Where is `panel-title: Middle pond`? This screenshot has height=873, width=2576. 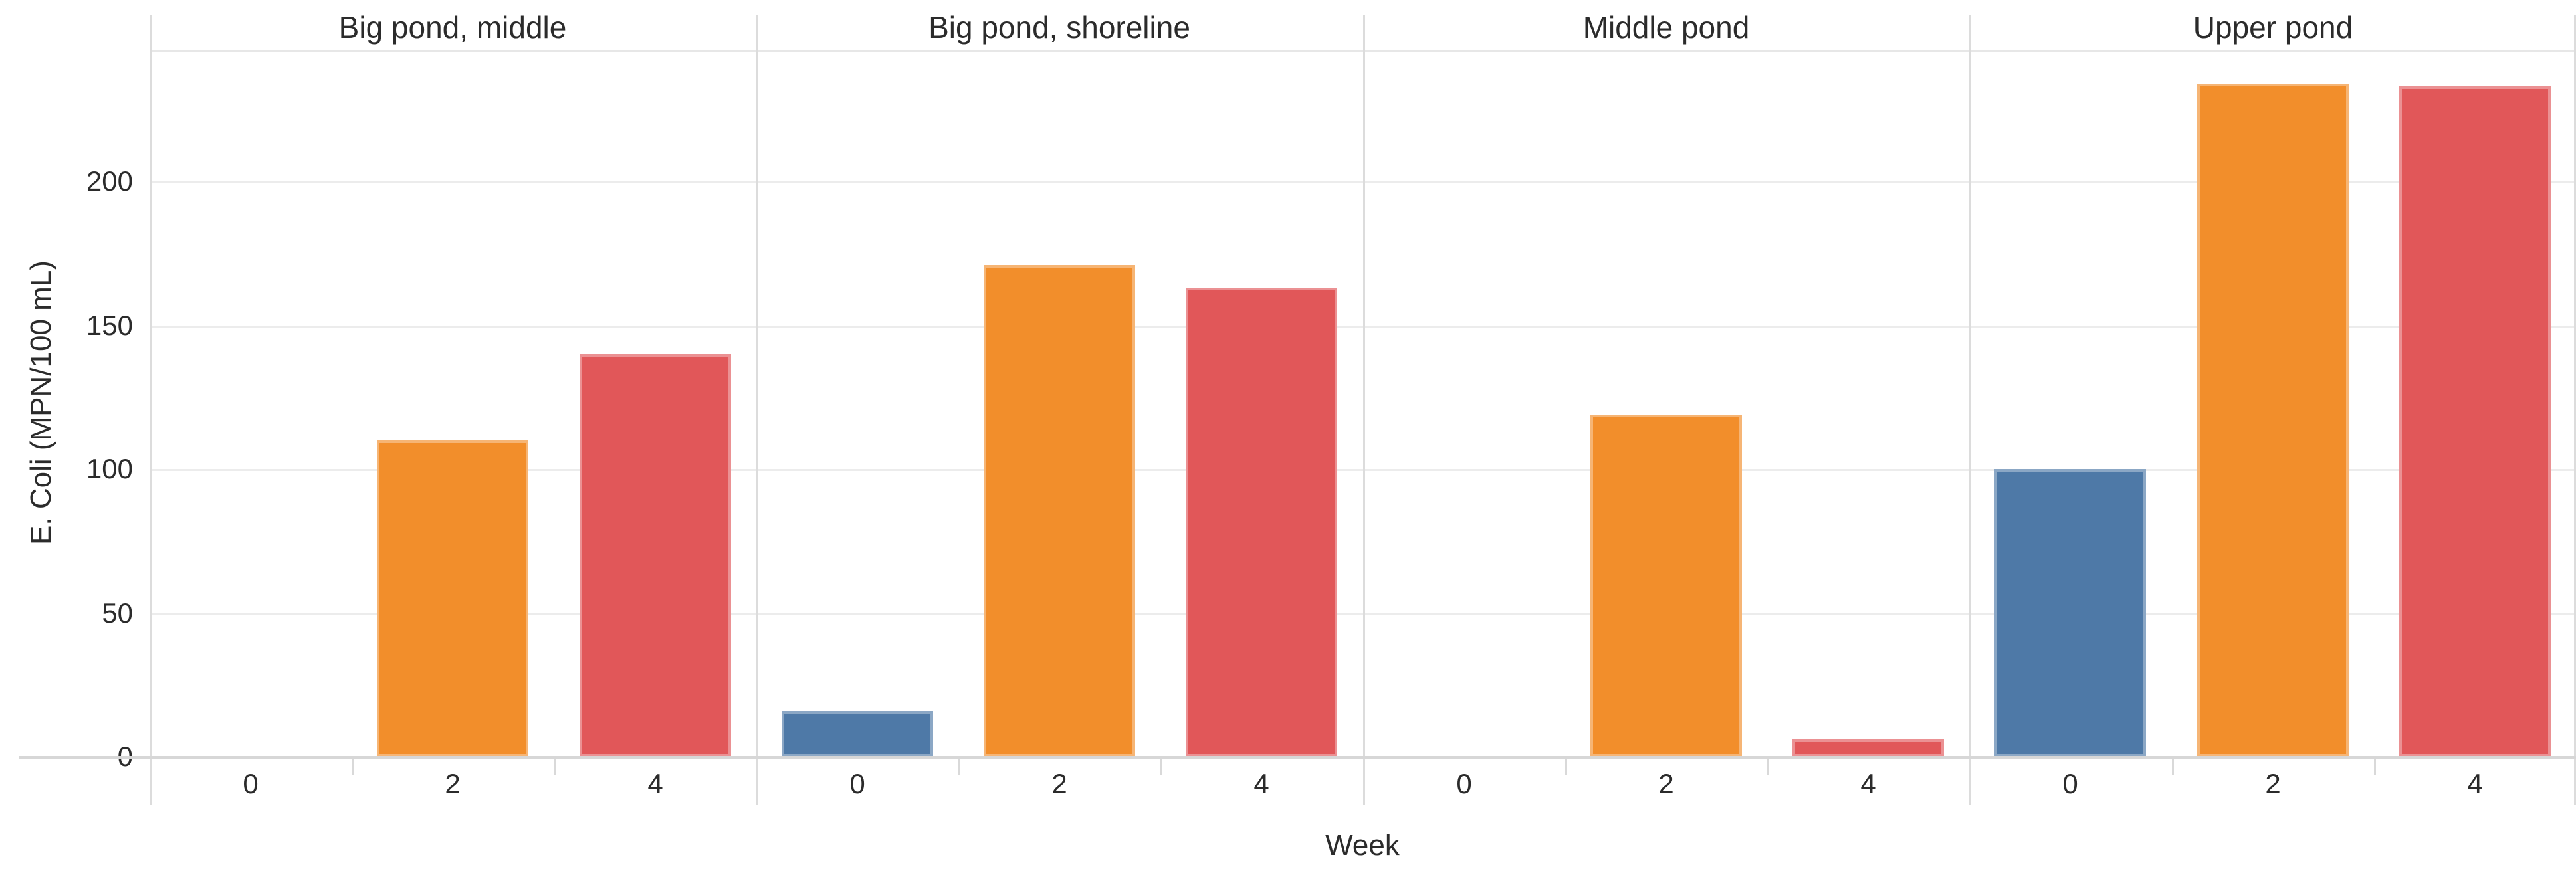 panel-title: Middle pond is located at coordinates (1666, 27).